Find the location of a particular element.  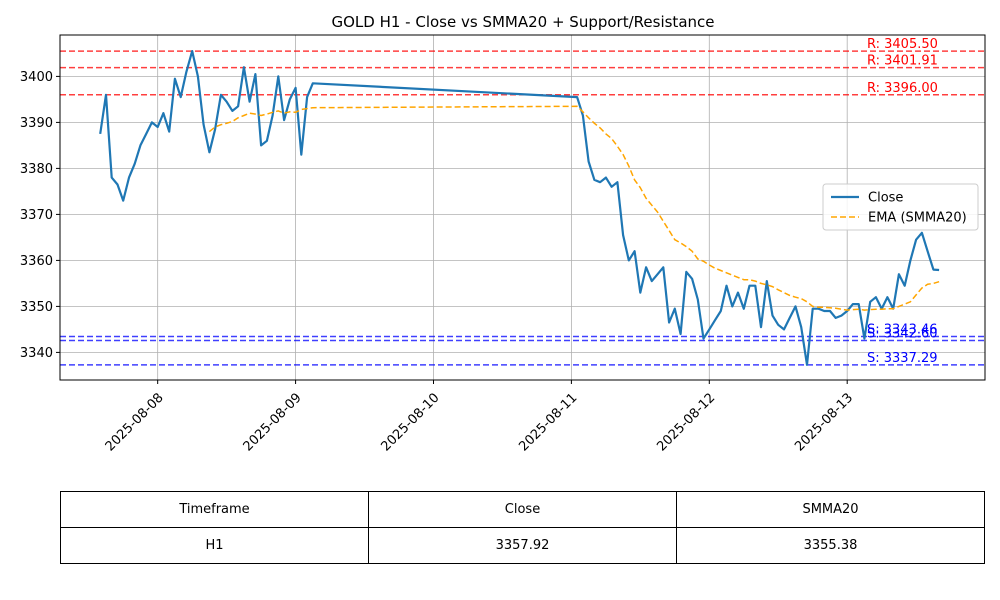

legend-box is located at coordinates (900, 207).